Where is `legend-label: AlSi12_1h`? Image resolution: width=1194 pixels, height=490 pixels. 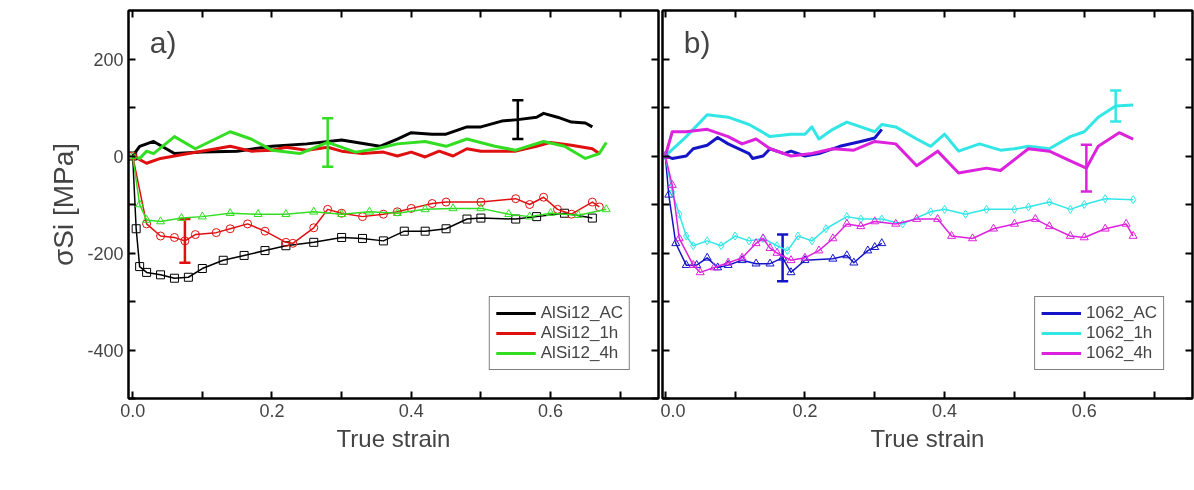 legend-label: AlSi12_1h is located at coordinates (579, 333).